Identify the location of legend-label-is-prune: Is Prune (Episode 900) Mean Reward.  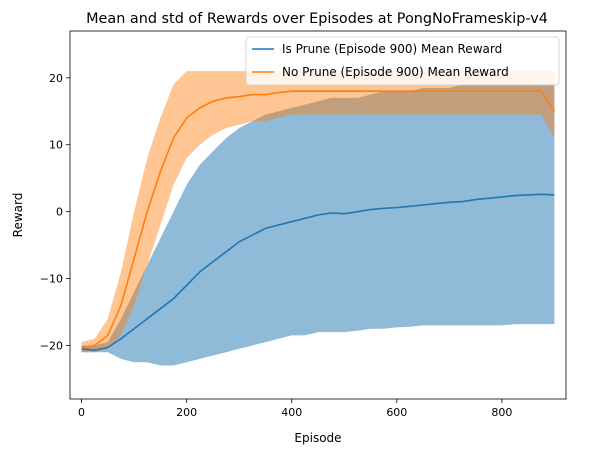
(392, 49).